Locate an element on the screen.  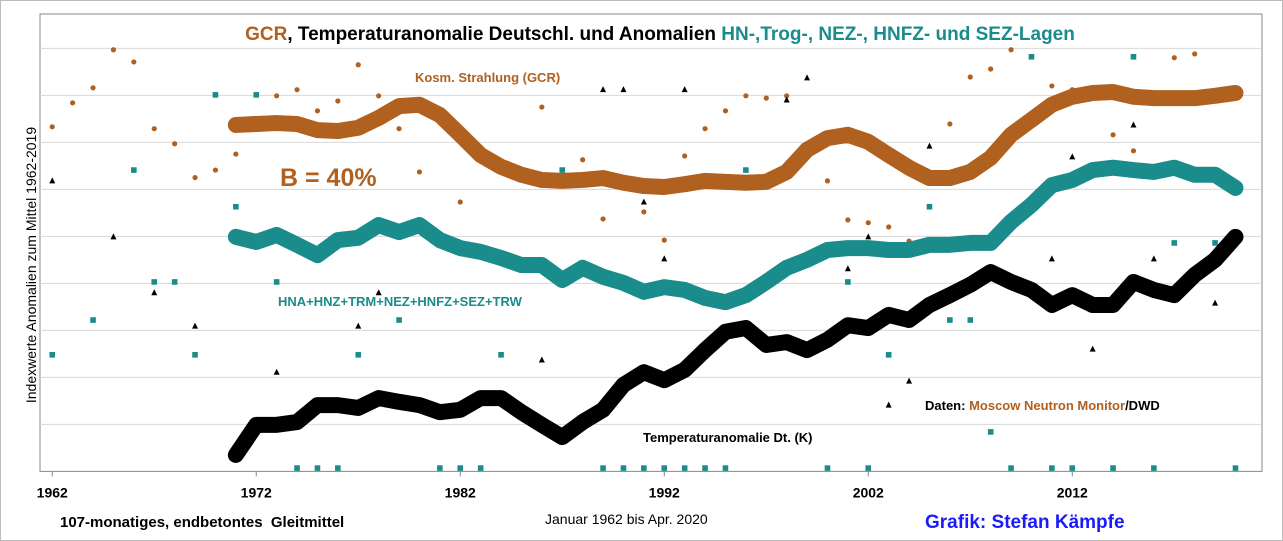
title-part: HN-,Trog-, NEZ-, HNFZ- und SEZ-Lagen is located at coordinates (898, 34).